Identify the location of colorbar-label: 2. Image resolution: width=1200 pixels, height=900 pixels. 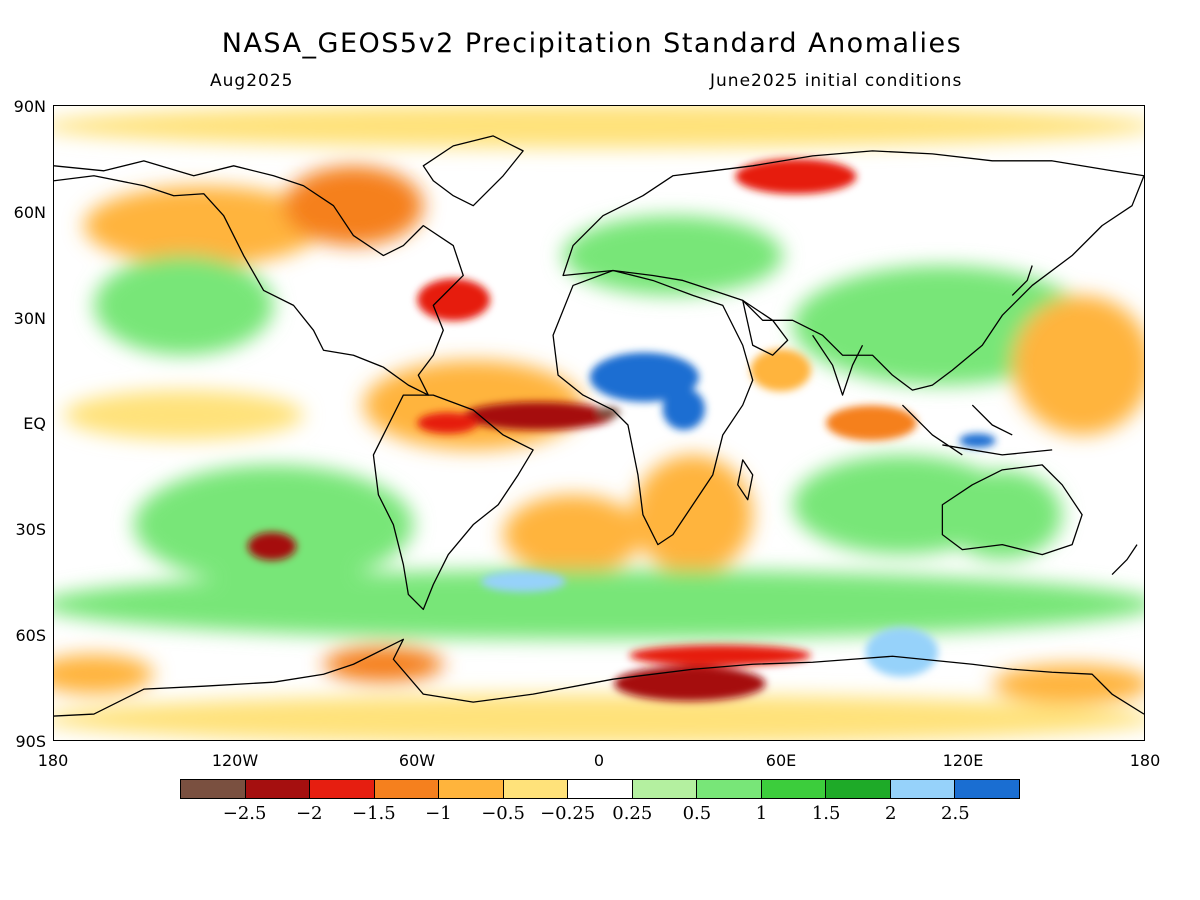
(891, 813).